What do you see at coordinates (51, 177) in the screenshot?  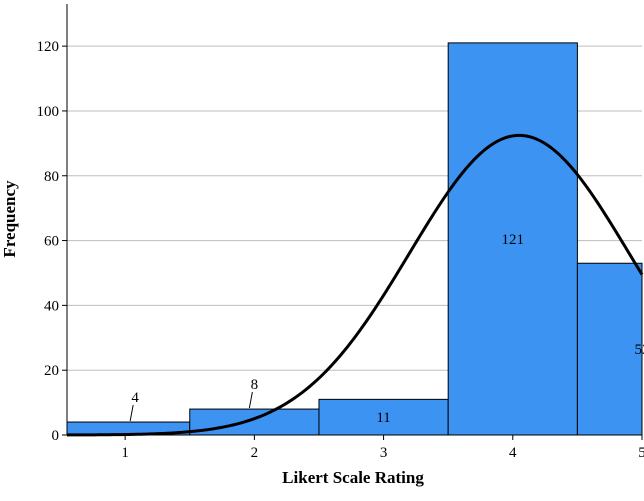 I see `y-tick-label-80: 80` at bounding box center [51, 177].